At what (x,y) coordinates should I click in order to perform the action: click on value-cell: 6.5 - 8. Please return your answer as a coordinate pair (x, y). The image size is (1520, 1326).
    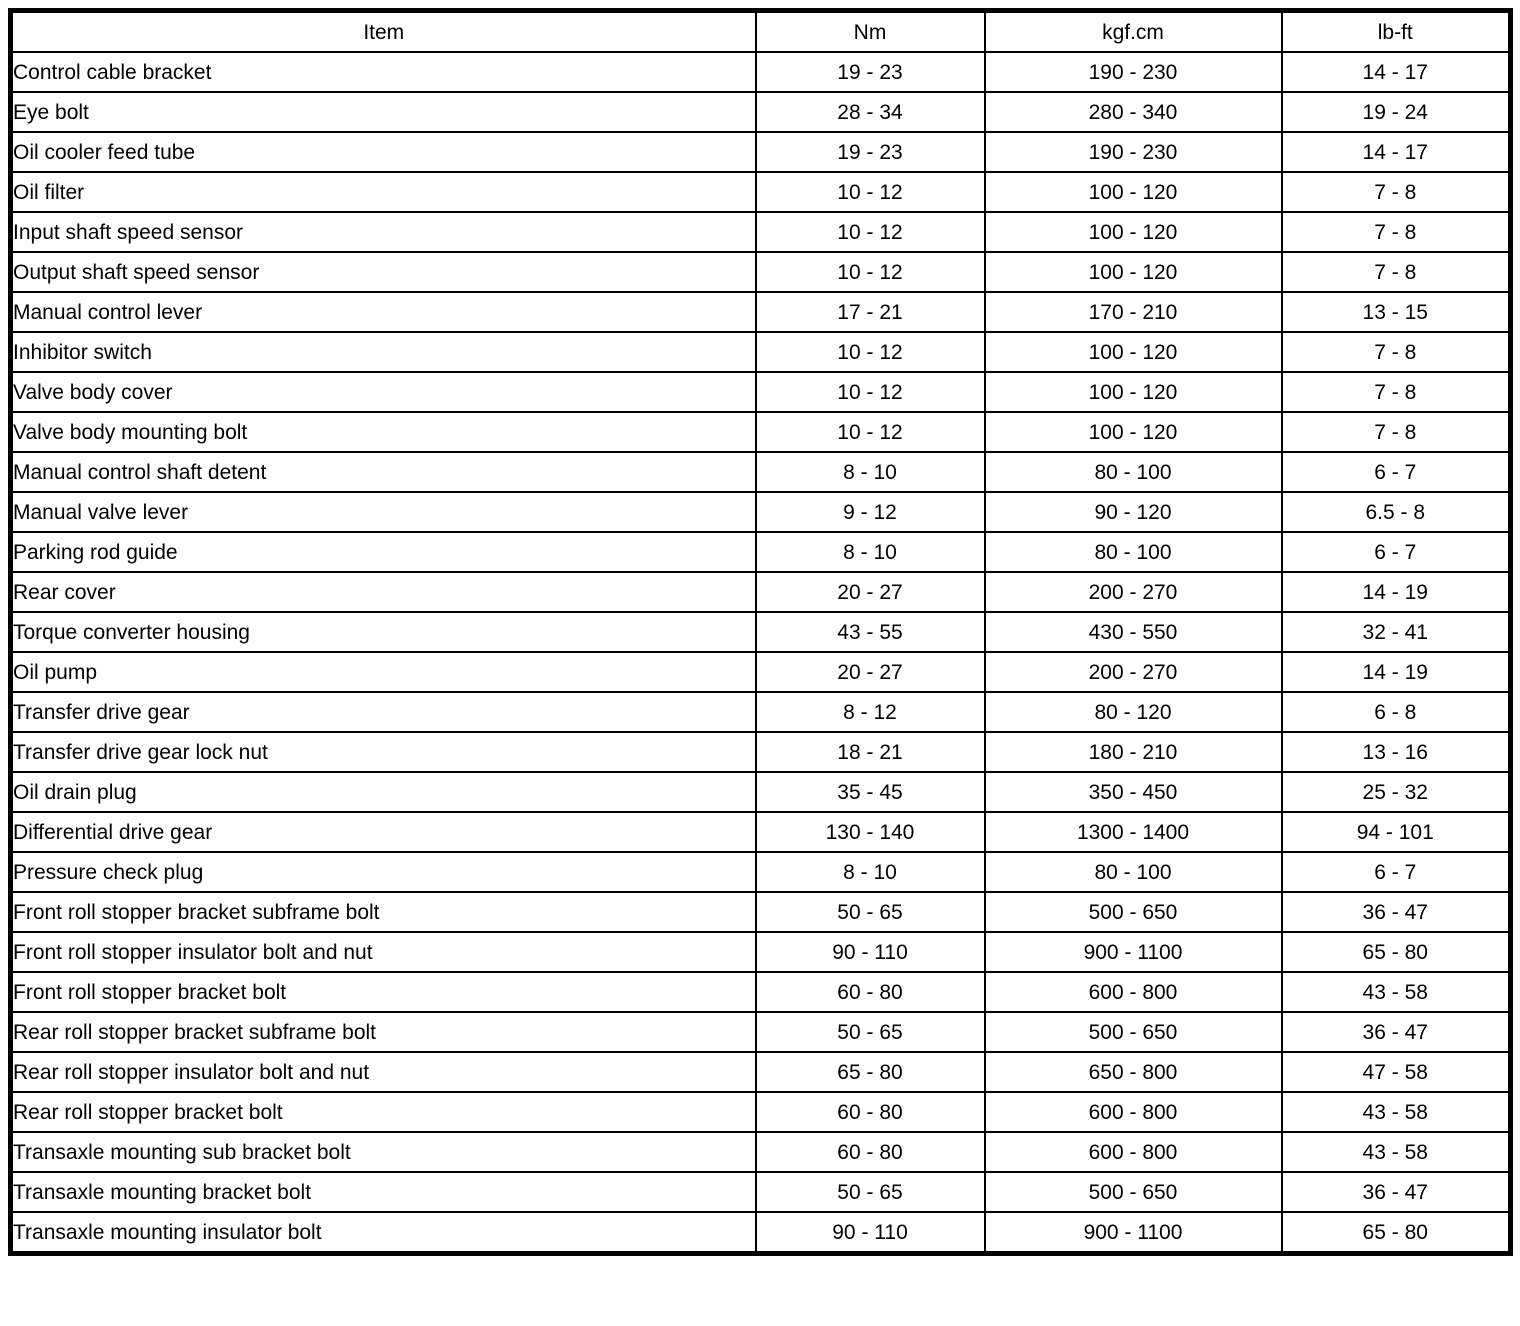
    Looking at the image, I should click on (1396, 512).